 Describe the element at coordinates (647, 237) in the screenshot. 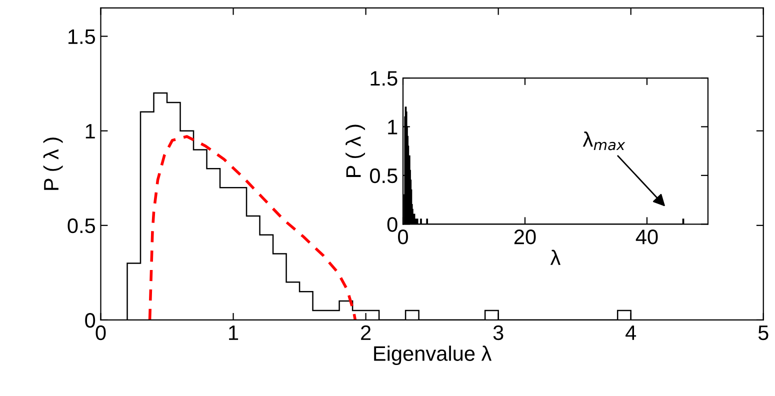

I see `x-tick-label: 40` at that location.